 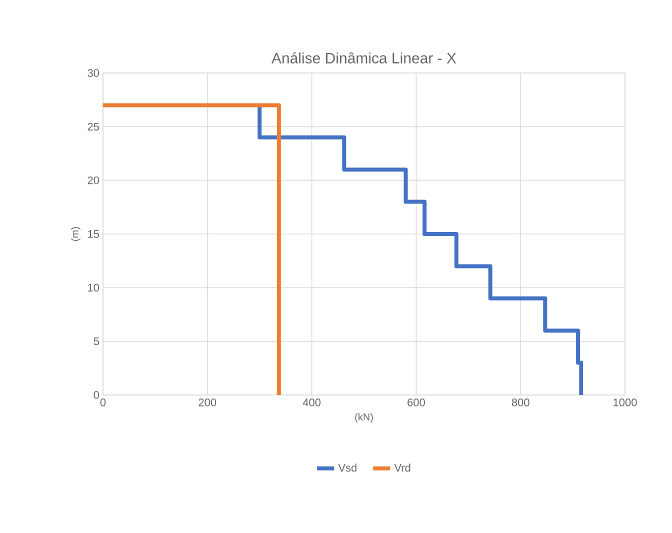 I want to click on legend-label: Vrd, so click(x=402, y=468).